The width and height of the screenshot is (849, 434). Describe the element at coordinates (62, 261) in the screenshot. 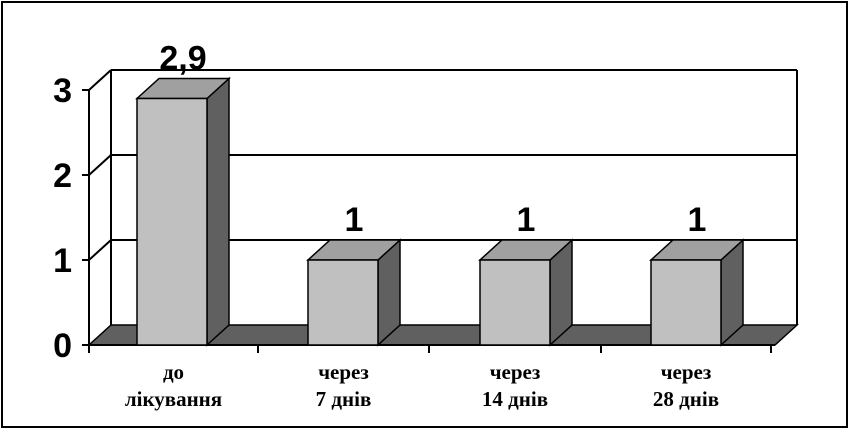

I see `y-tick-label: 1` at that location.